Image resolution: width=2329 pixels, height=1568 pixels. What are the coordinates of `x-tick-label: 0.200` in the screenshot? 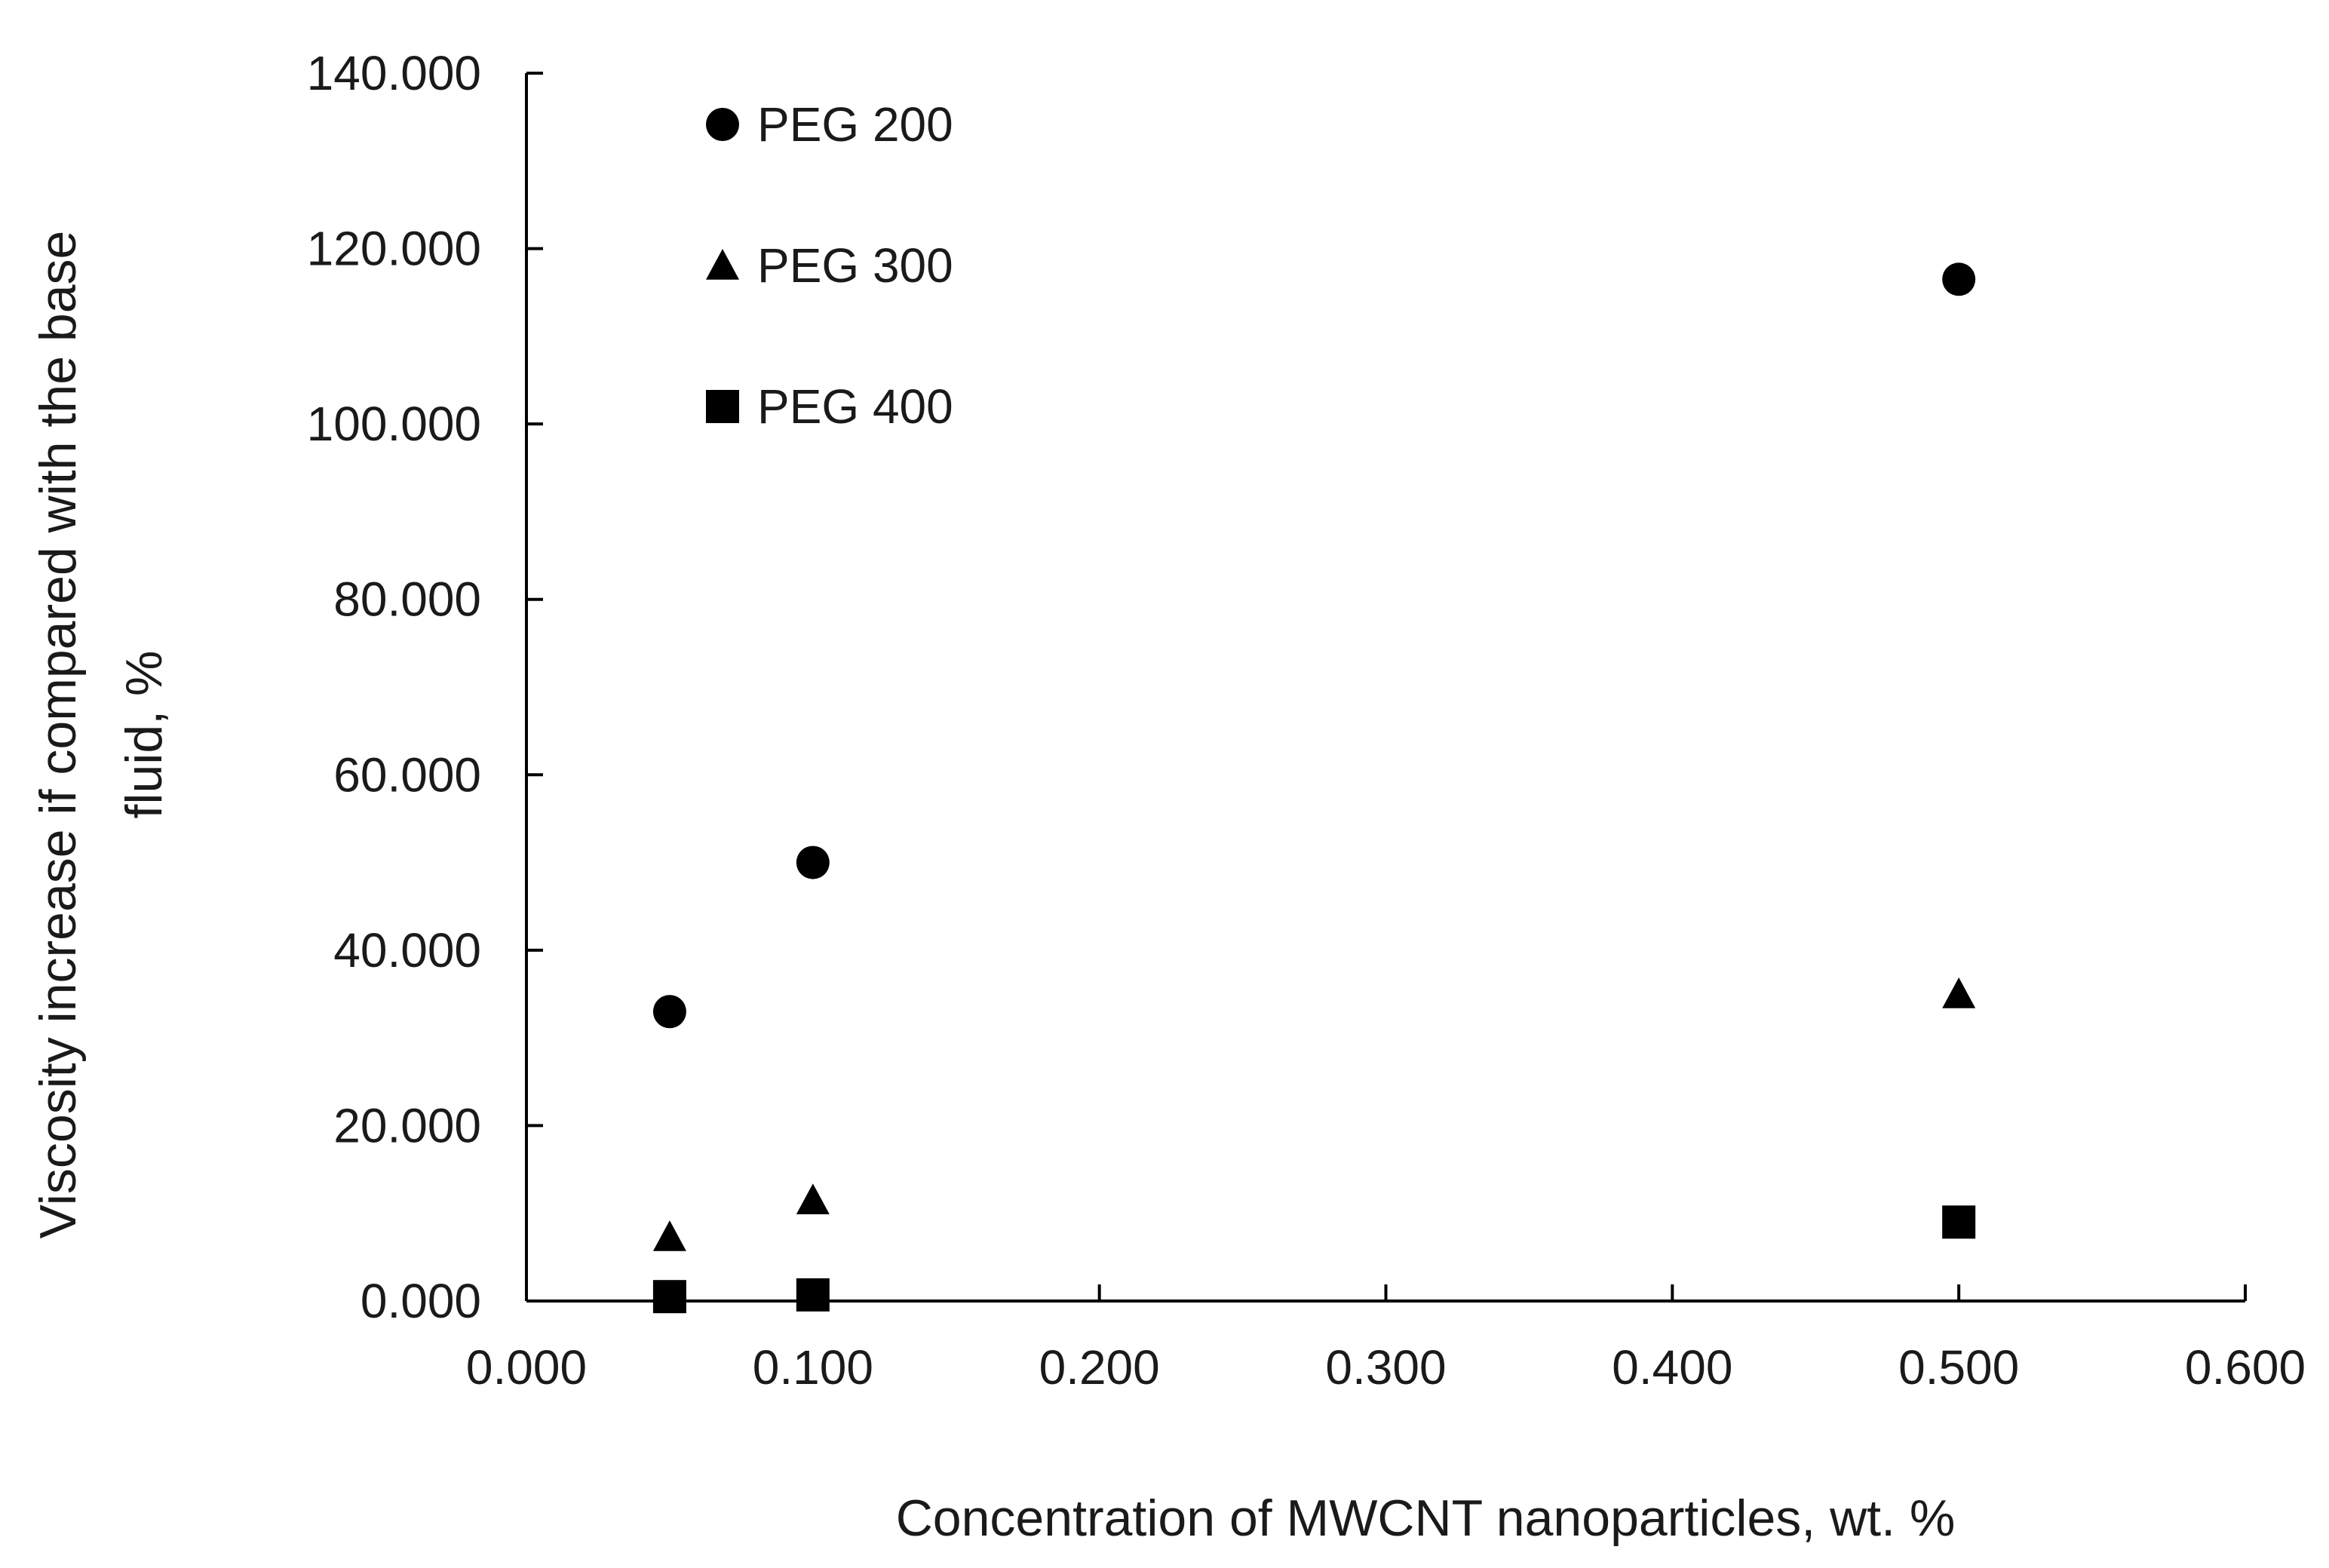 It's located at (1099, 1368).